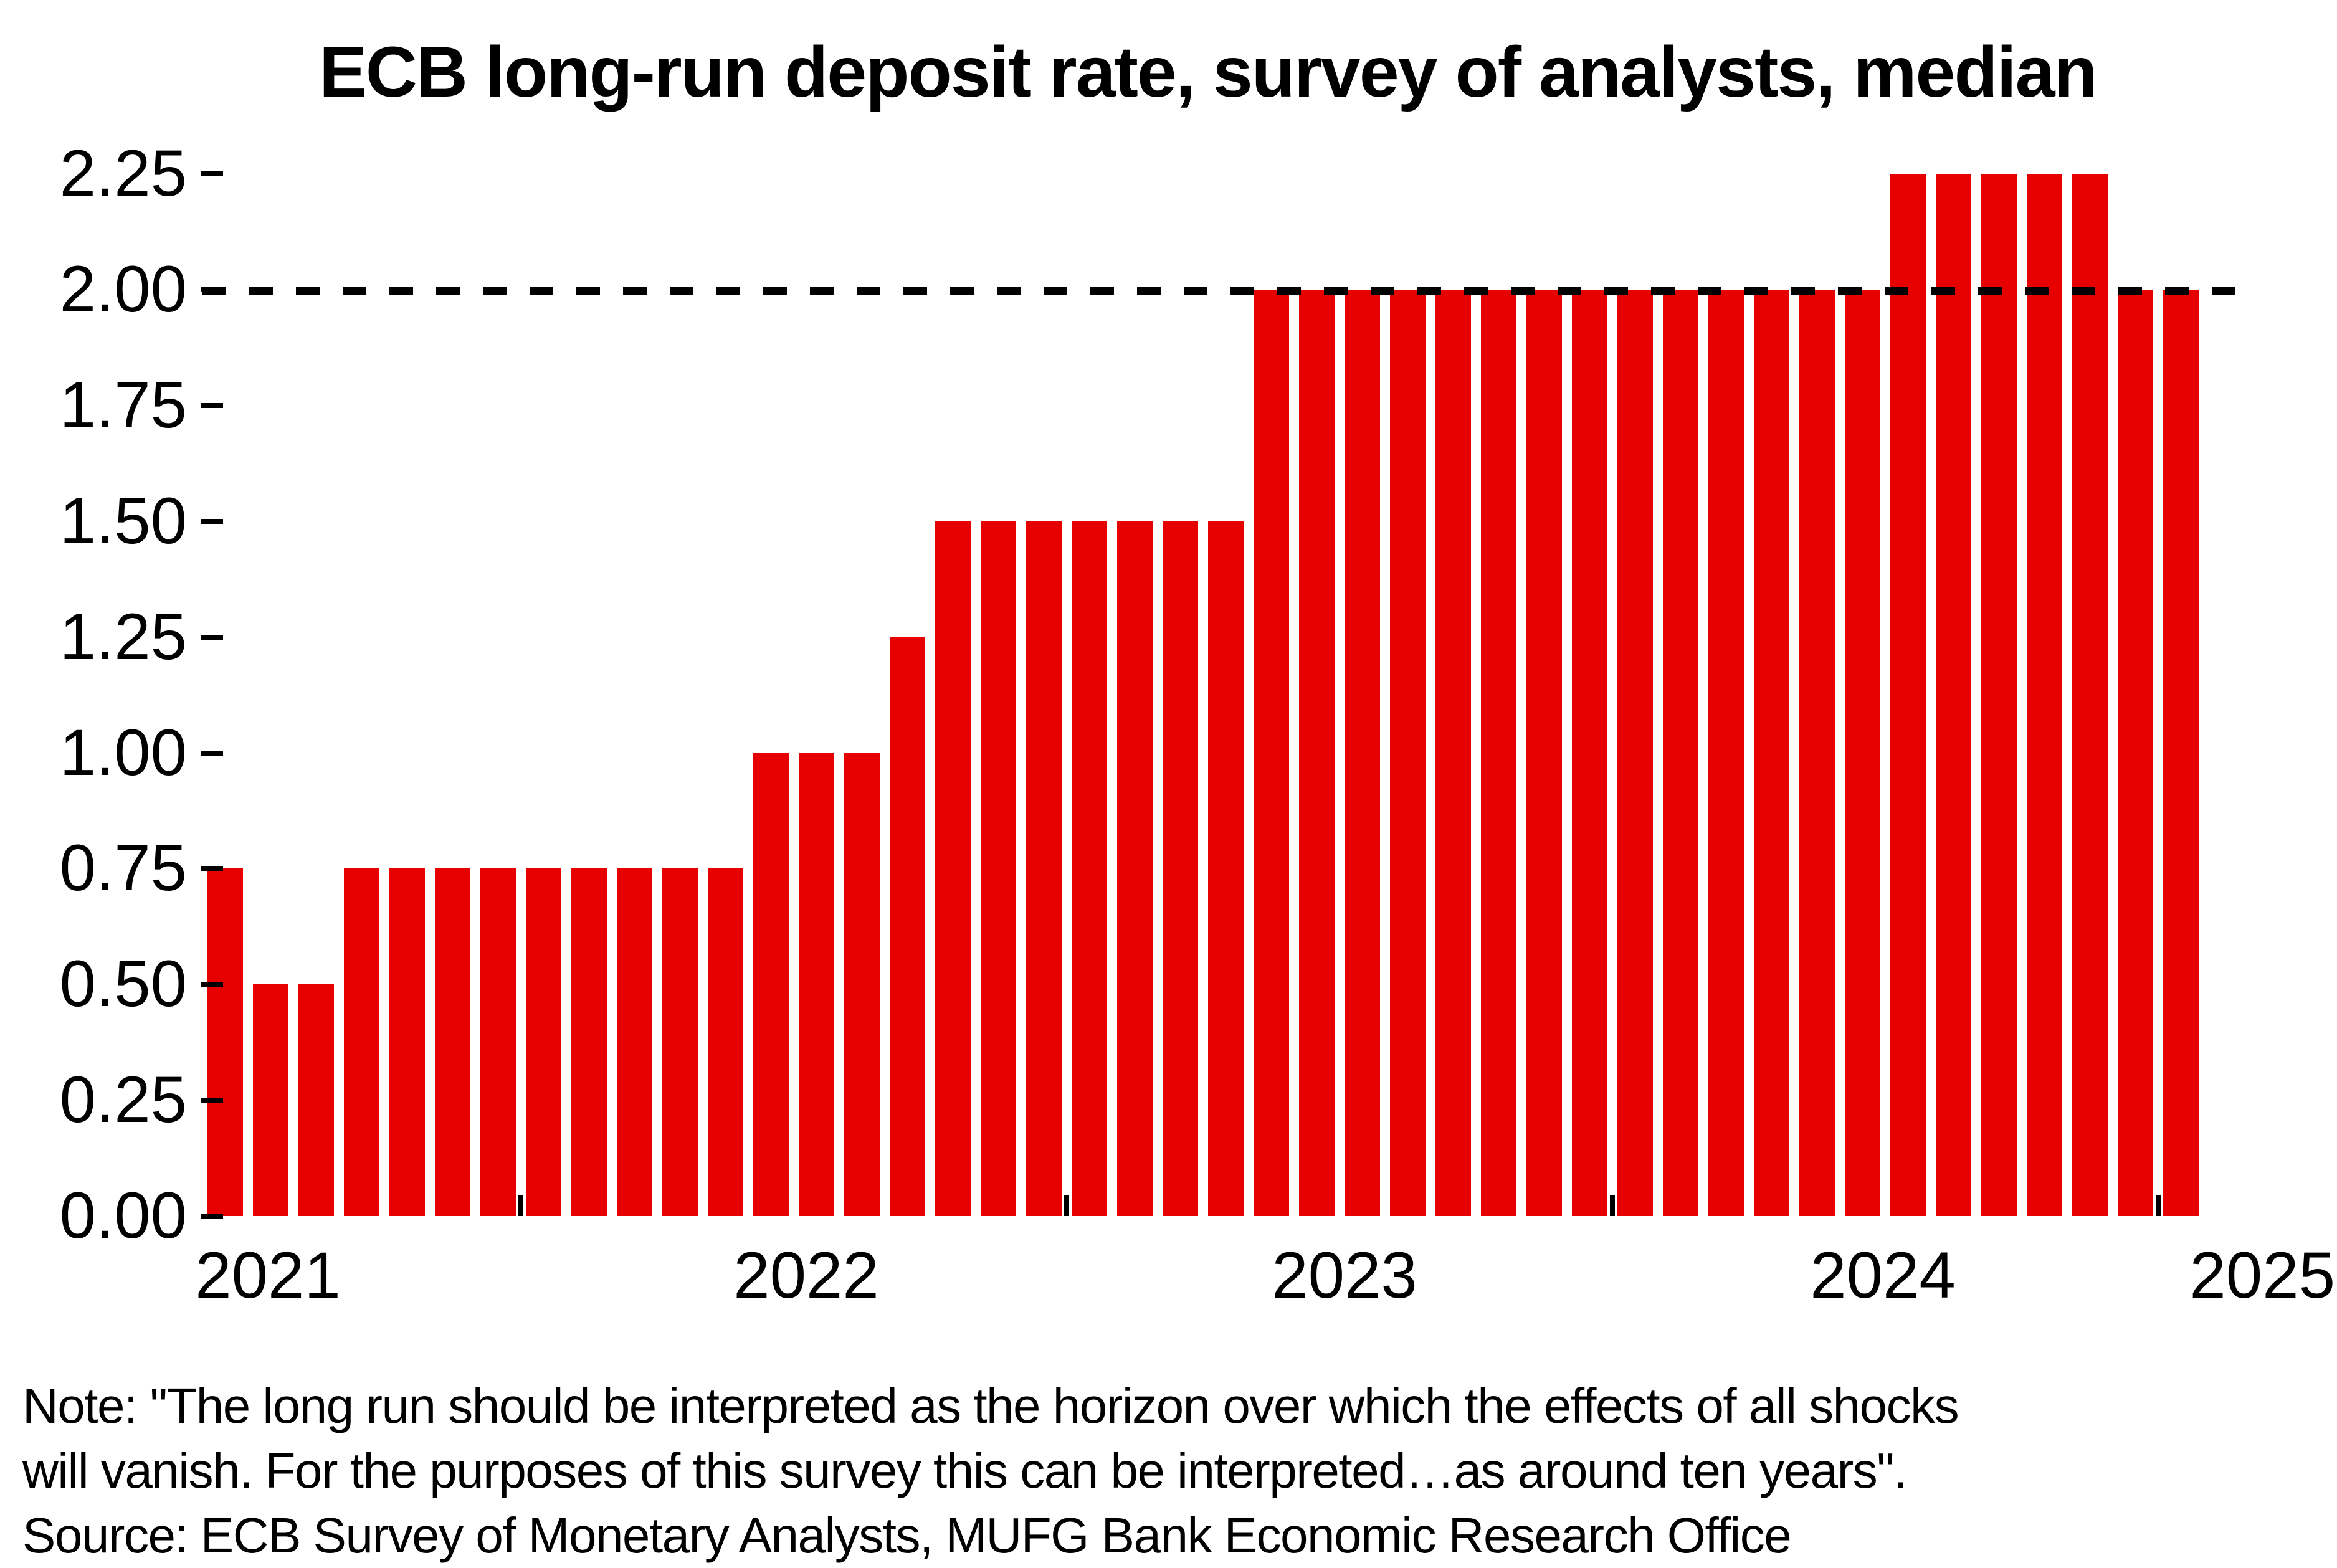 Image resolution: width=2337 pixels, height=1568 pixels. I want to click on y-axis-label: 0.00, so click(123, 1215).